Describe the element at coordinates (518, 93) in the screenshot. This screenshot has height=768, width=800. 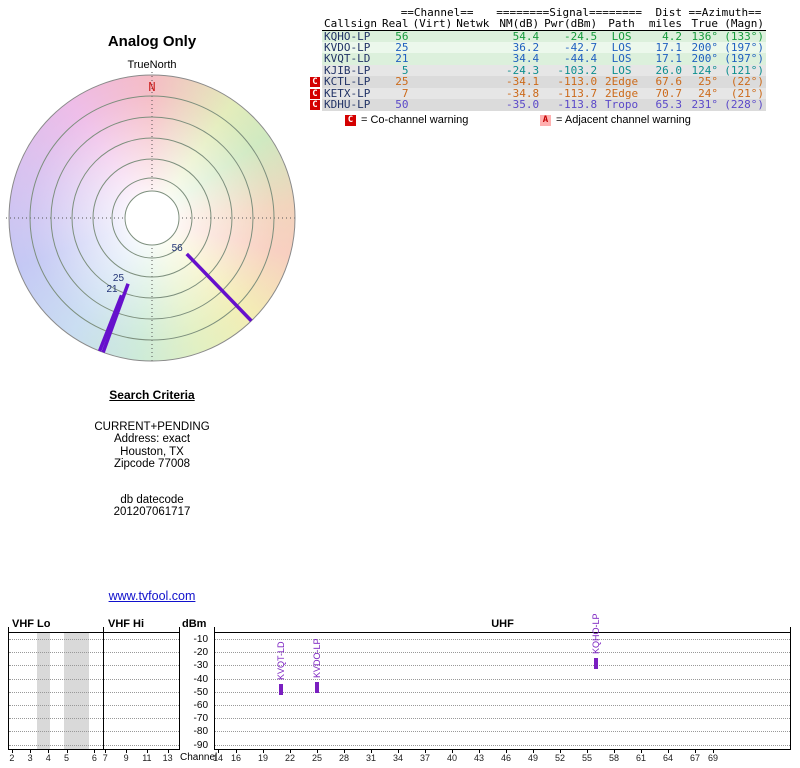
I see `cell-nm: -34.8` at that location.